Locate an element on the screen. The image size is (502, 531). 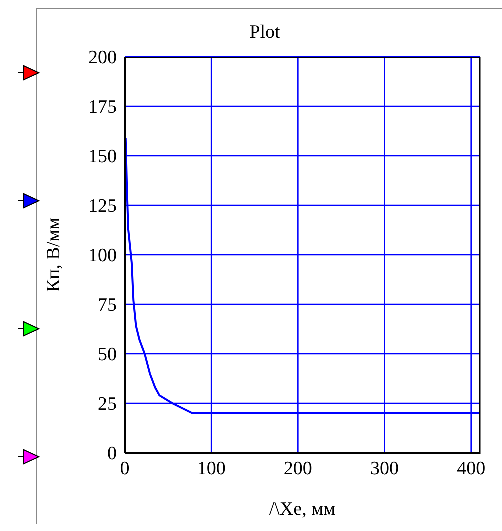
y-axis-title: Кп, В/мм is located at coordinates (54, 255).